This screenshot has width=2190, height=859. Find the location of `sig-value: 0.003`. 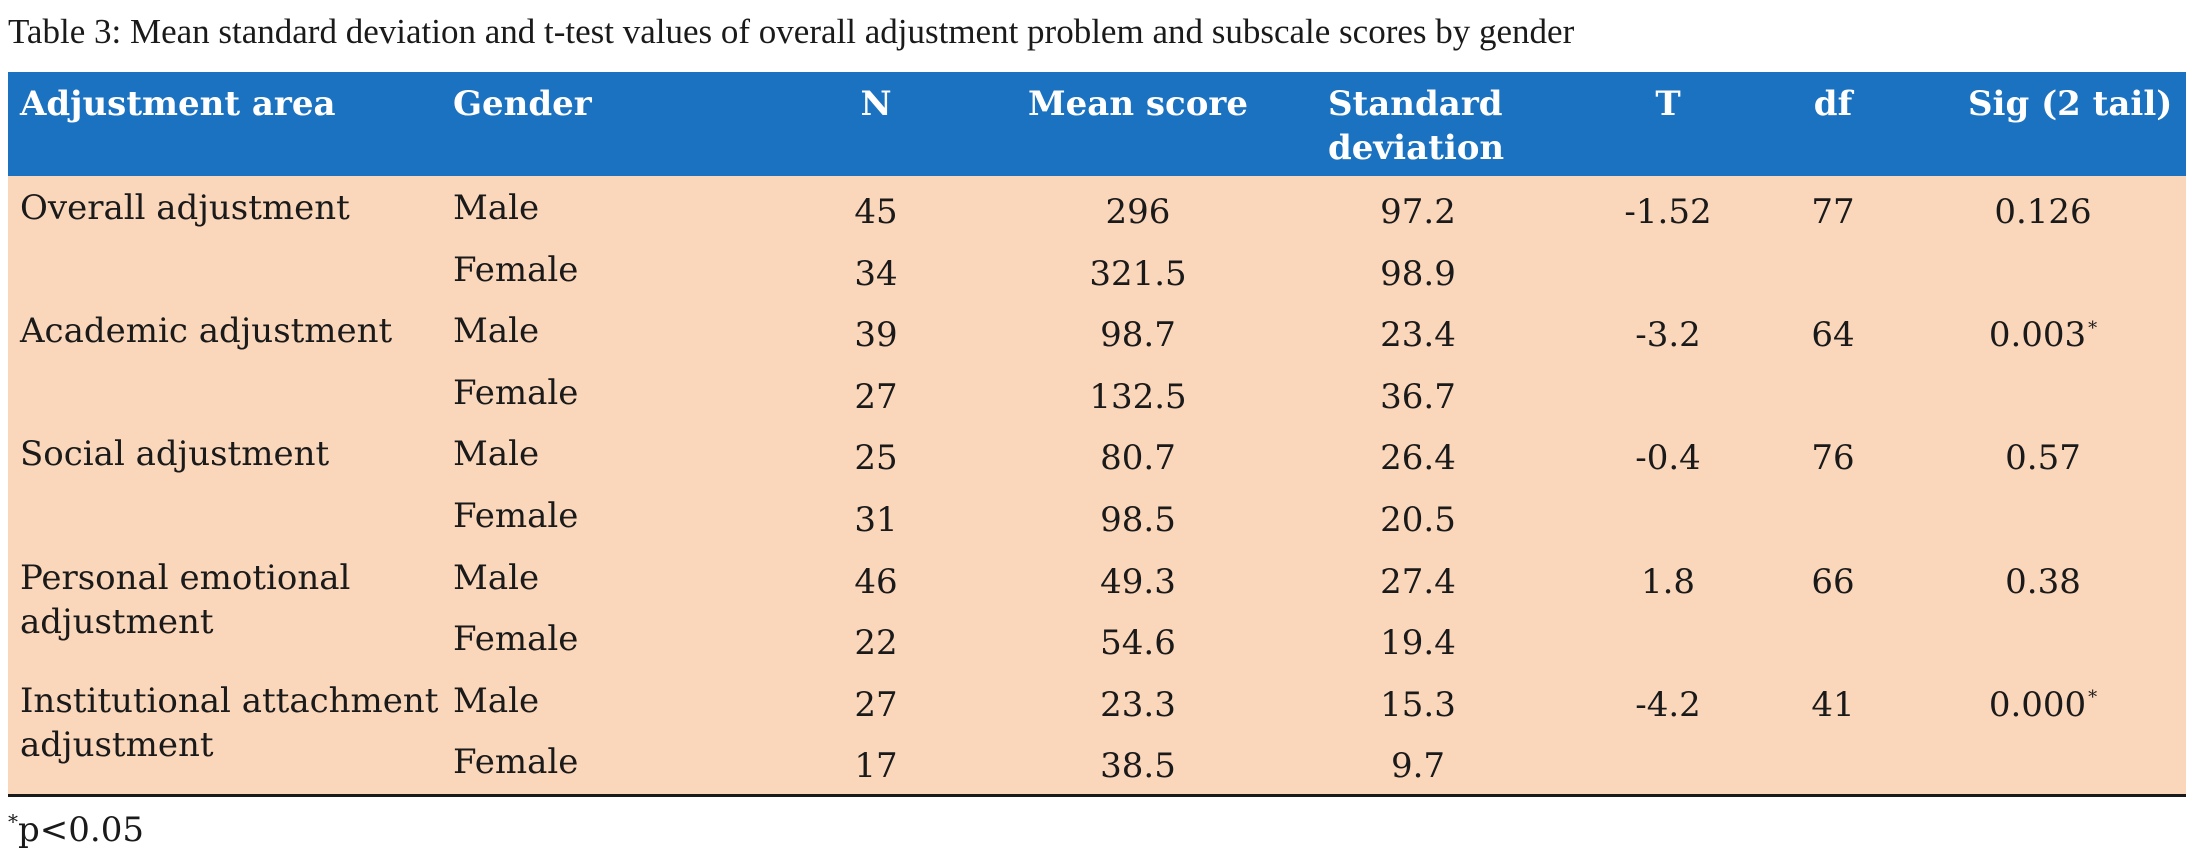

sig-value: 0.003 is located at coordinates (2037, 335).